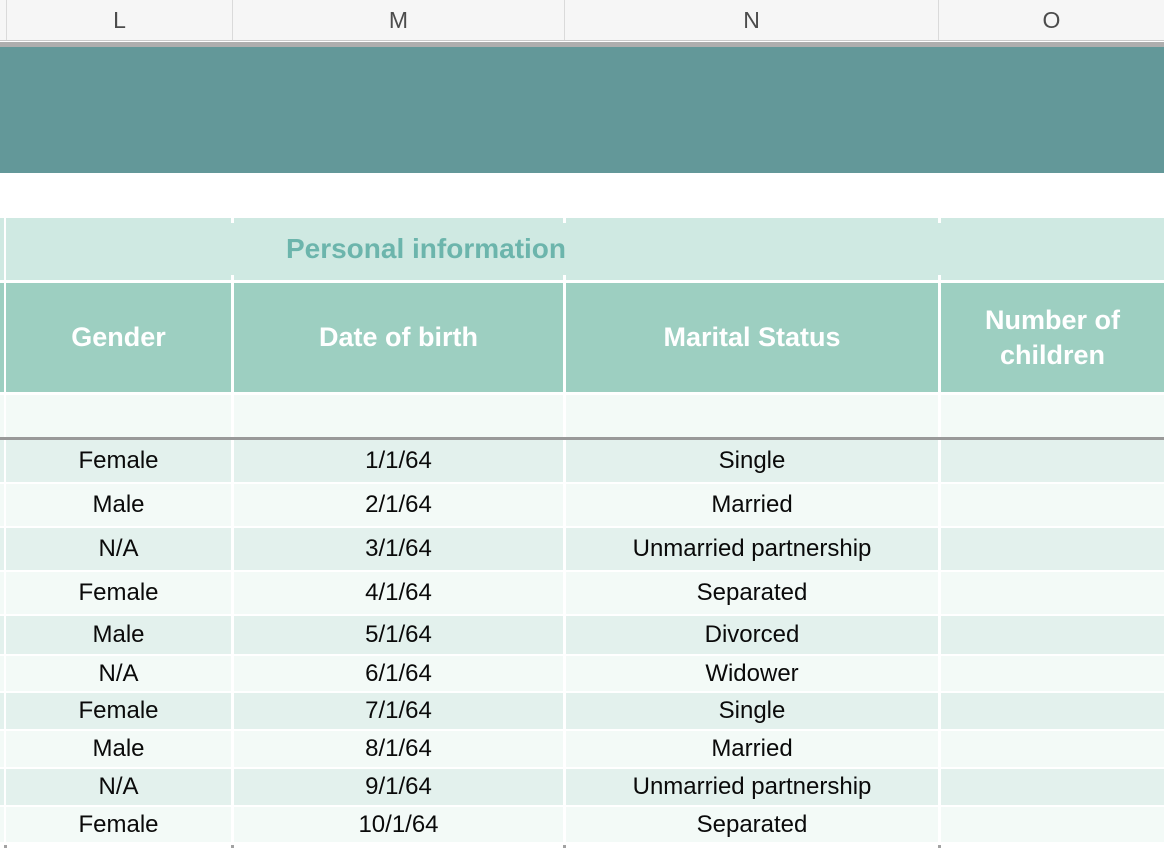  What do you see at coordinates (398, 20) in the screenshot?
I see `column-header-M: M` at bounding box center [398, 20].